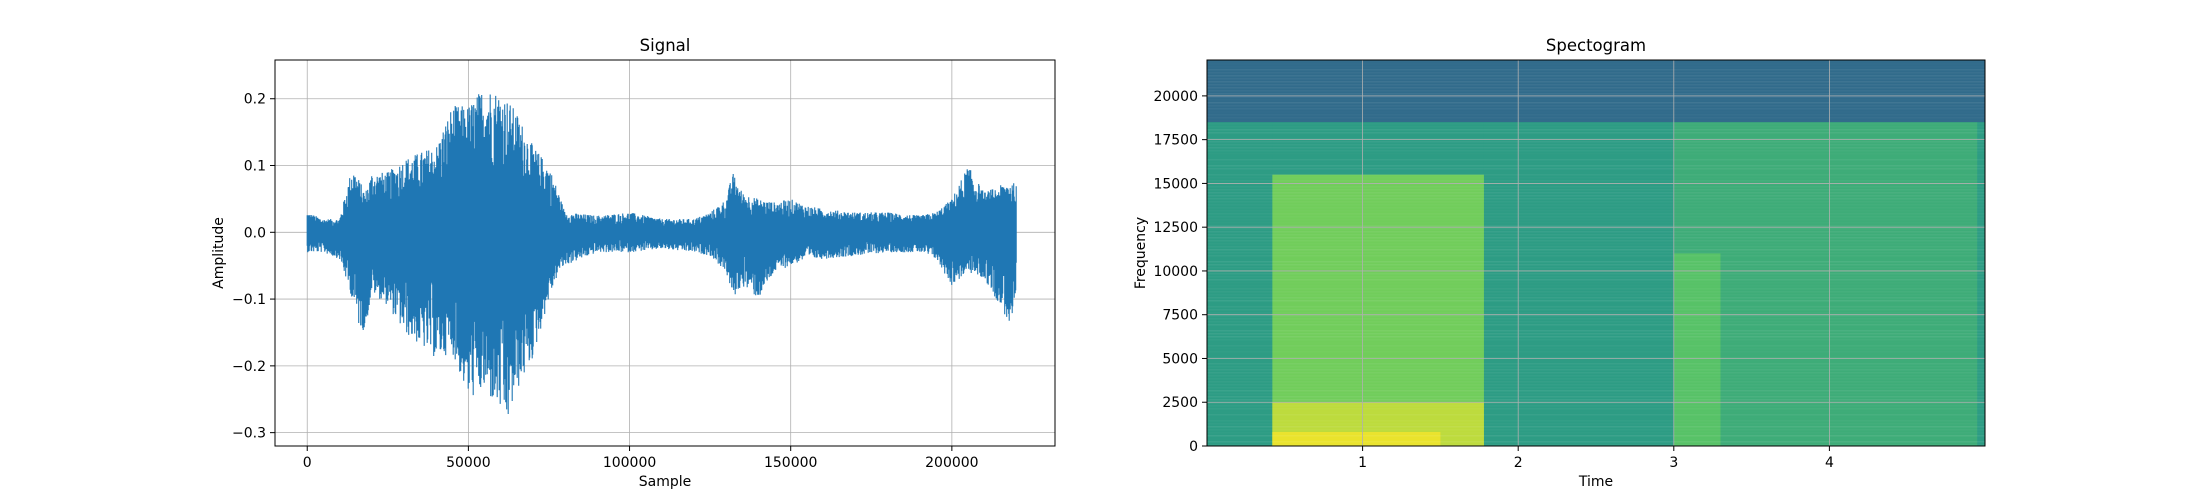  I want to click on spectrogram-y-tick-label: 20000, so click(1175, 97).